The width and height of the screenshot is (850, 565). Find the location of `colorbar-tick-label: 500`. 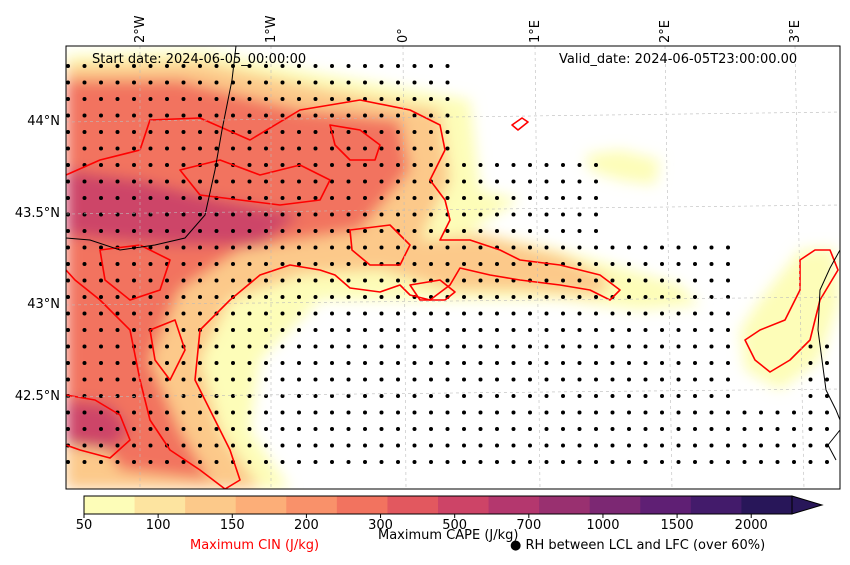

colorbar-tick-label: 500 is located at coordinates (455, 525).